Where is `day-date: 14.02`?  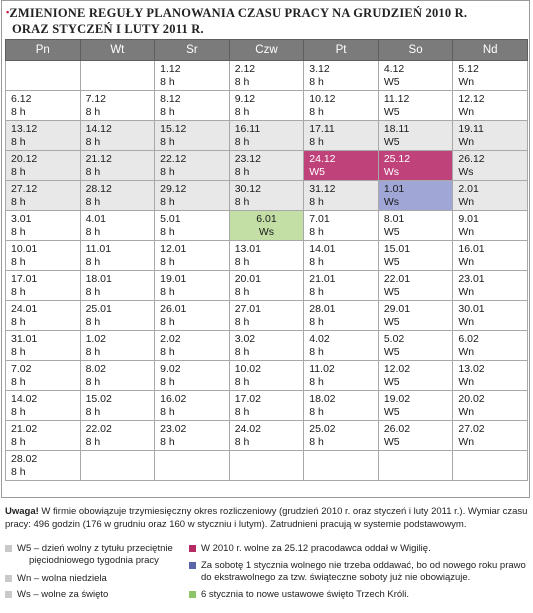
day-date: 14.02 is located at coordinates (24, 399).